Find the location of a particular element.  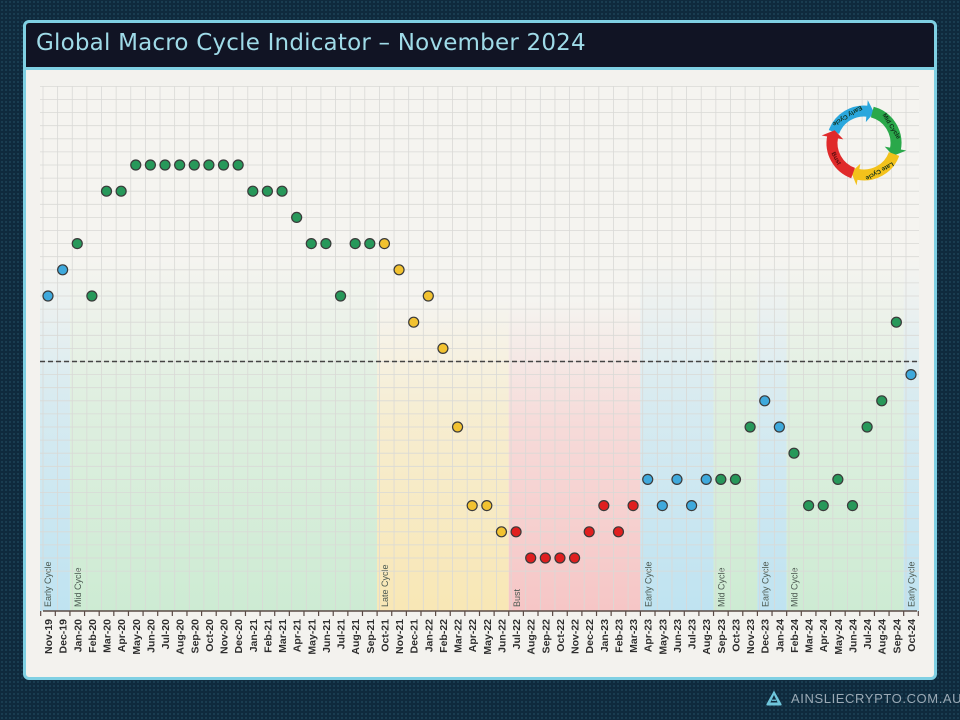

x-tick-label: Dec-20 is located at coordinates (239, 636).